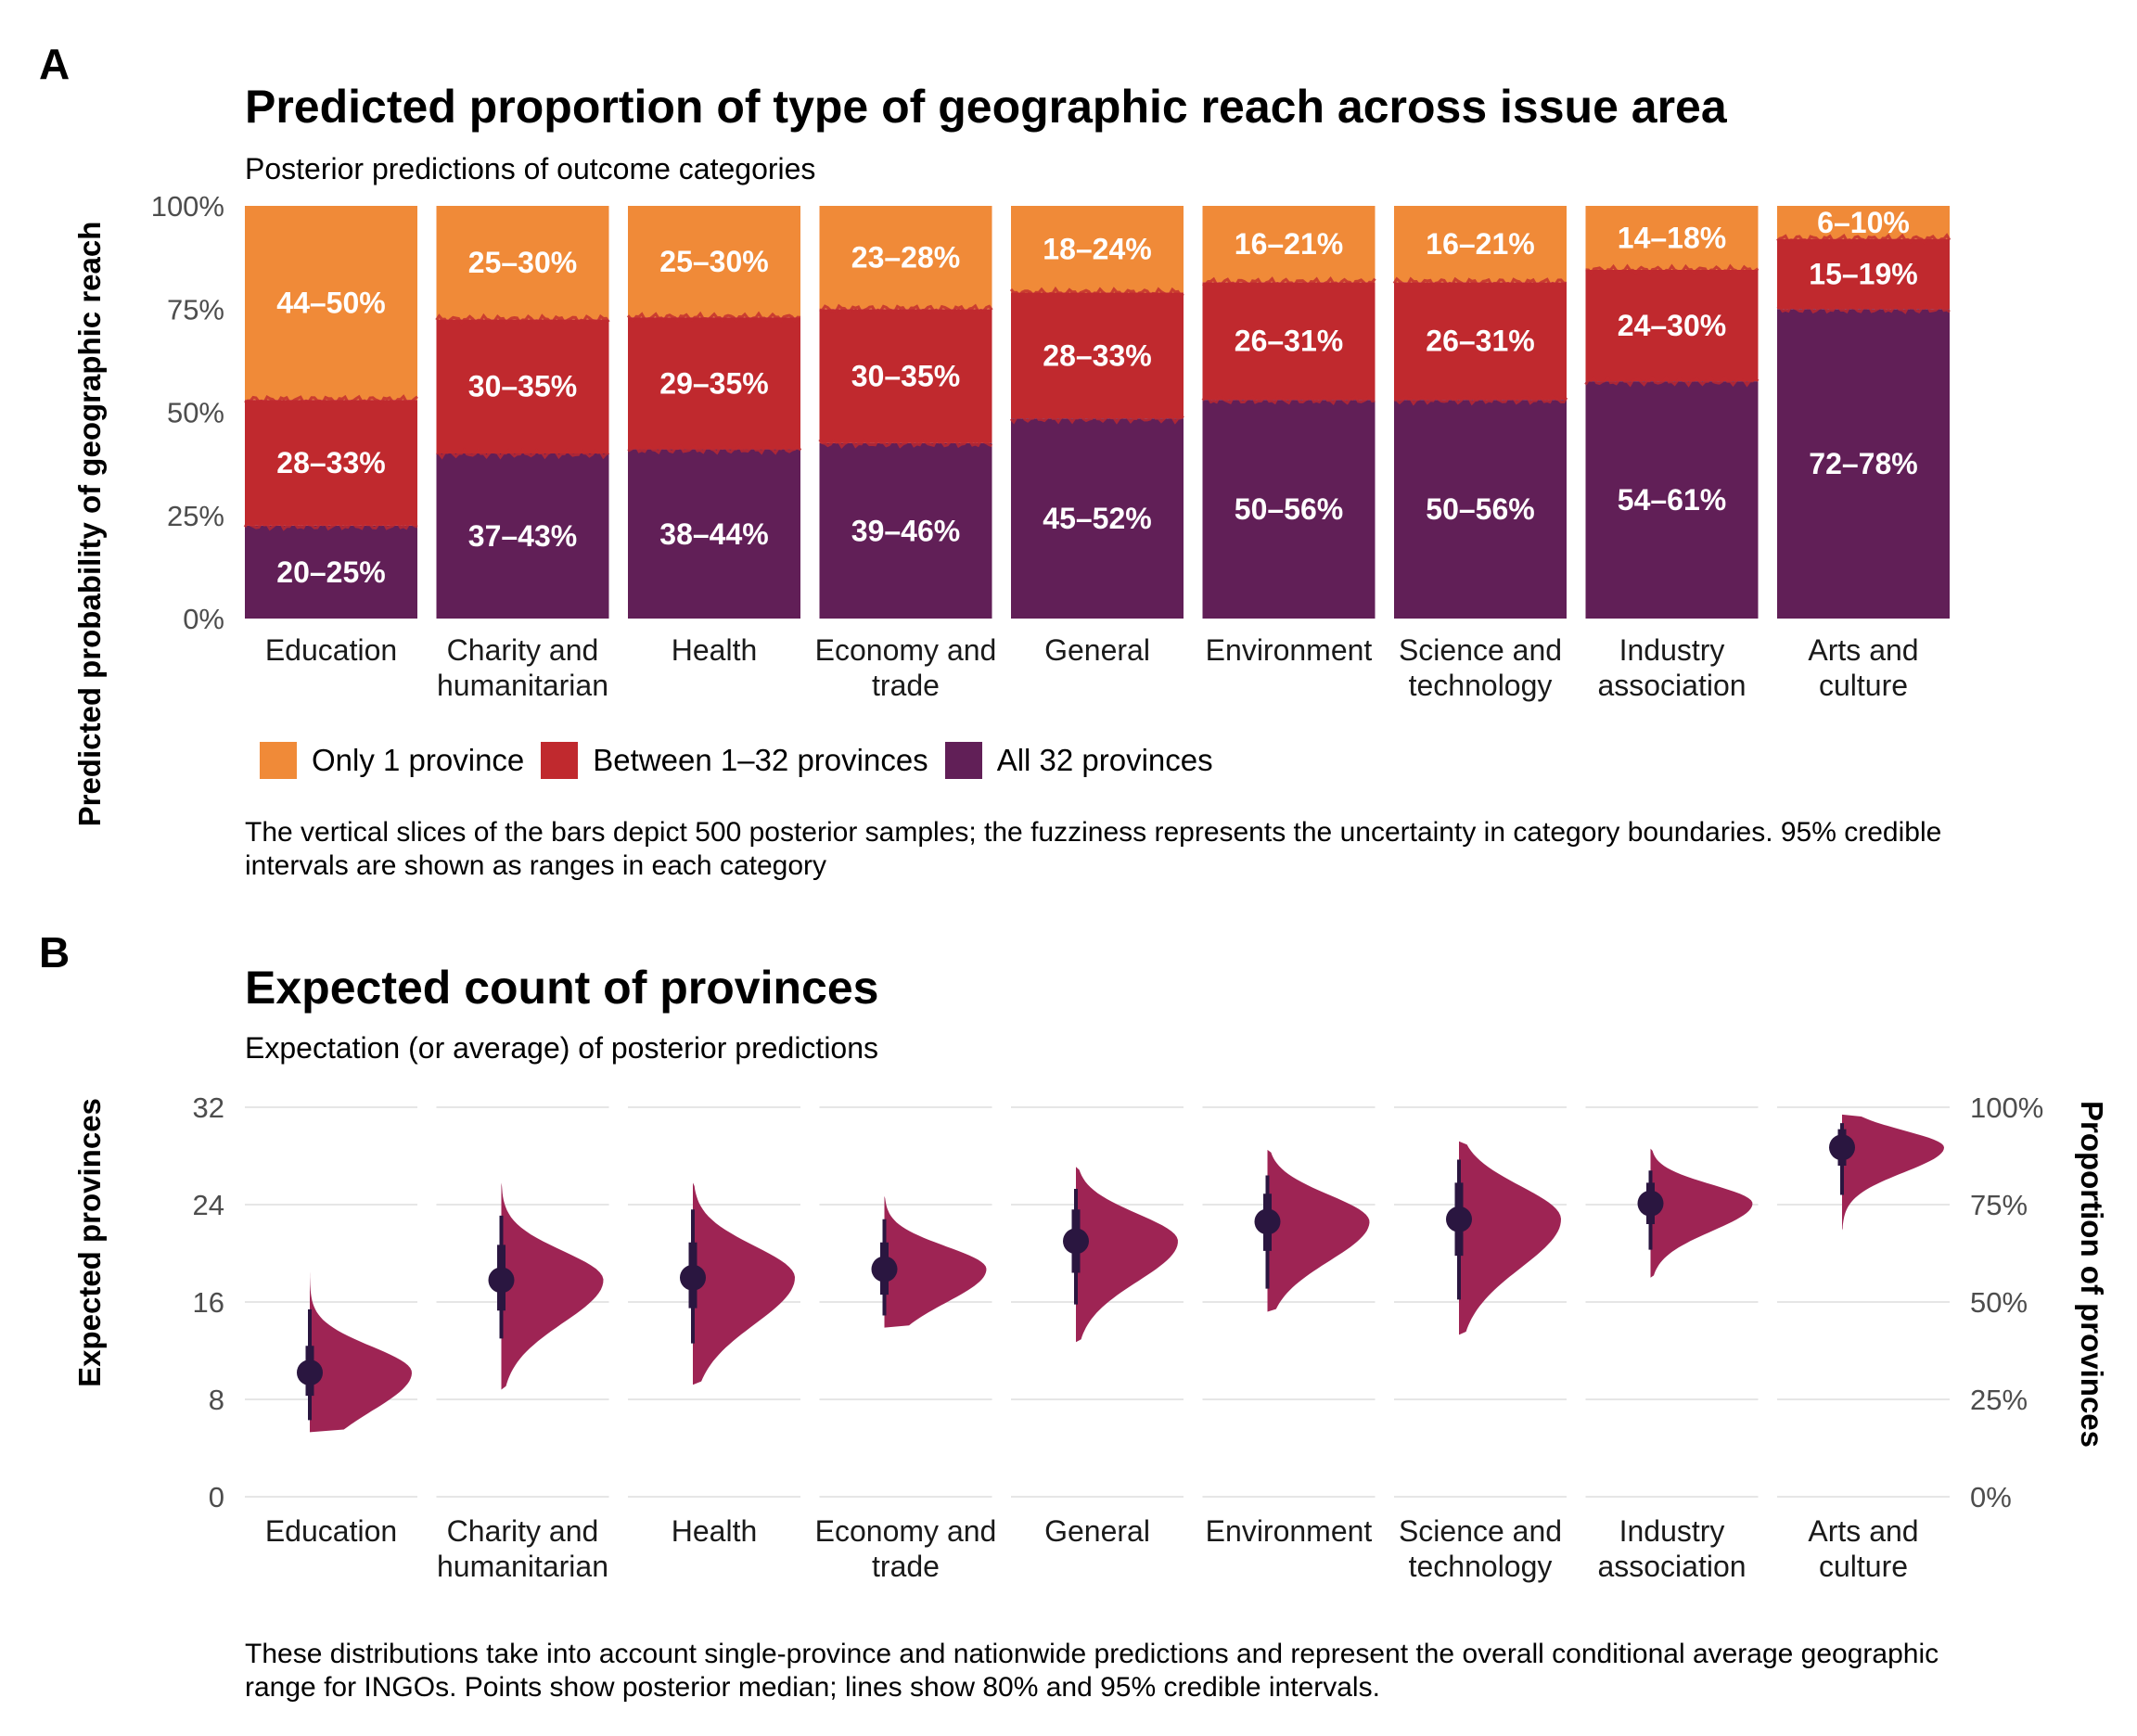  Describe the element at coordinates (1864, 685) in the screenshot. I see `chart-a-x-tick-9-line2: culture` at that location.